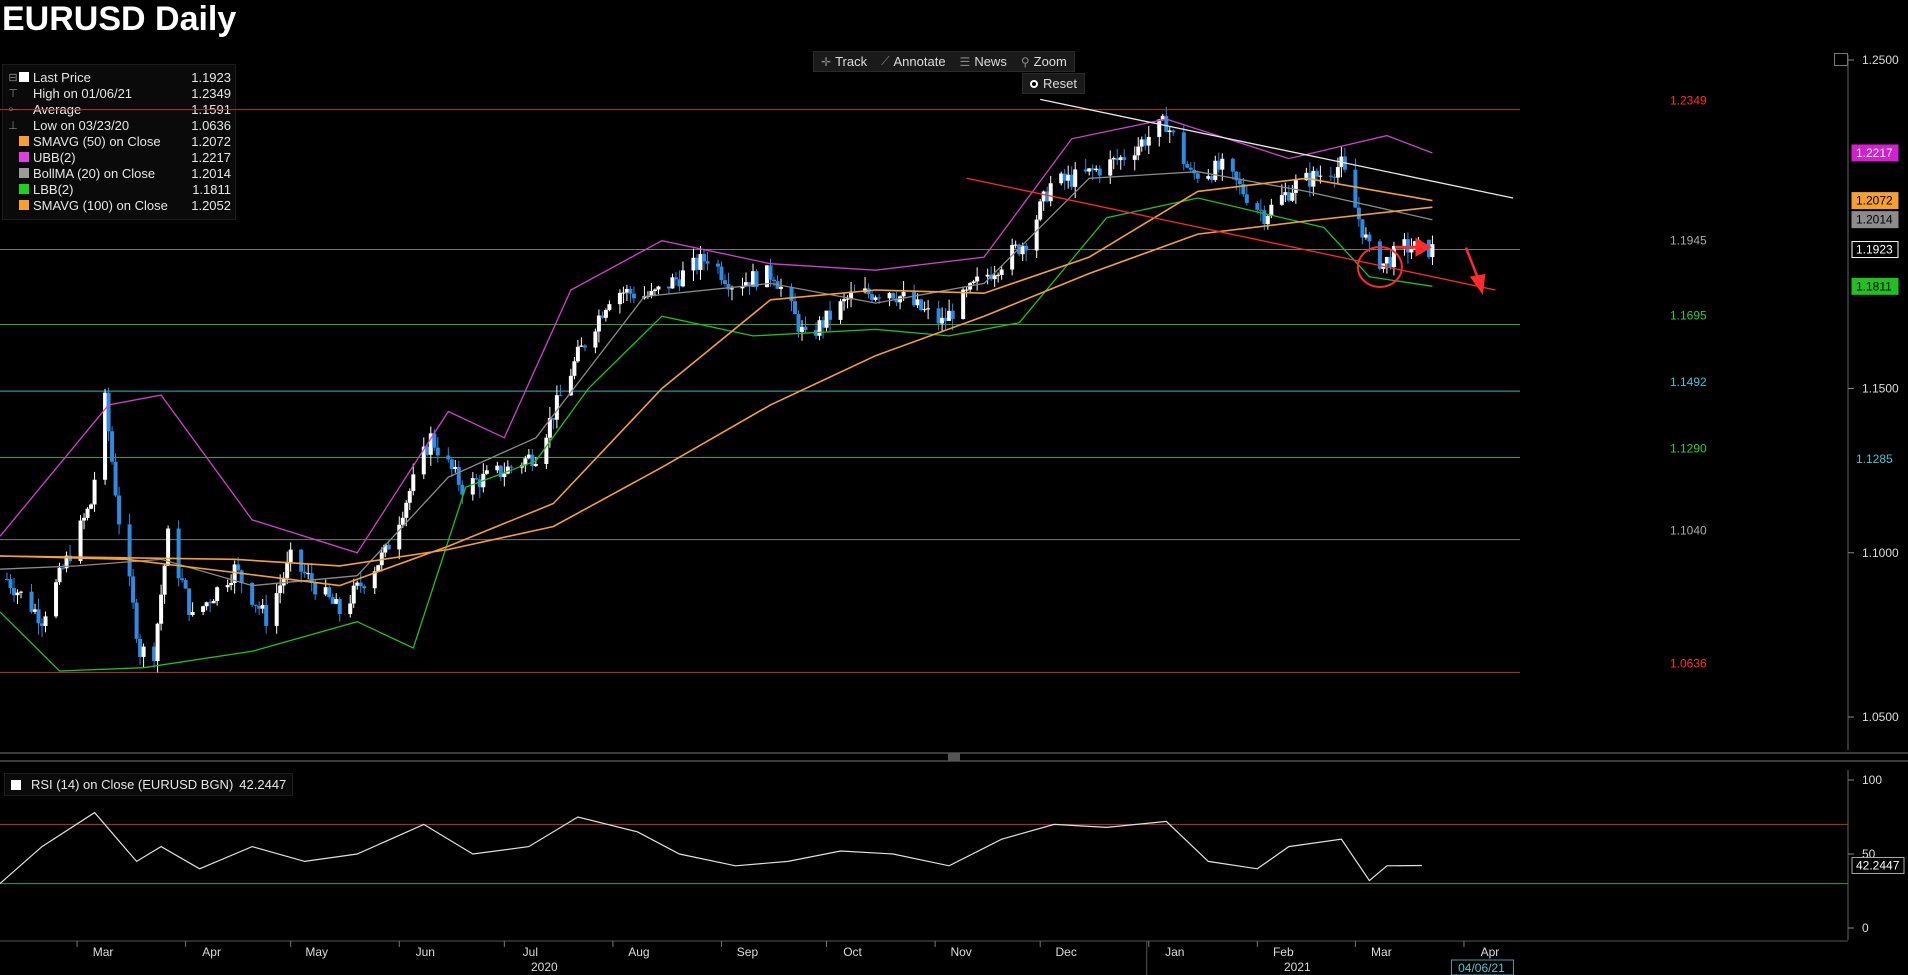 This screenshot has height=975, width=1908. What do you see at coordinates (1043, 61) in the screenshot?
I see `zoom-button: ⚲ Zoom` at bounding box center [1043, 61].